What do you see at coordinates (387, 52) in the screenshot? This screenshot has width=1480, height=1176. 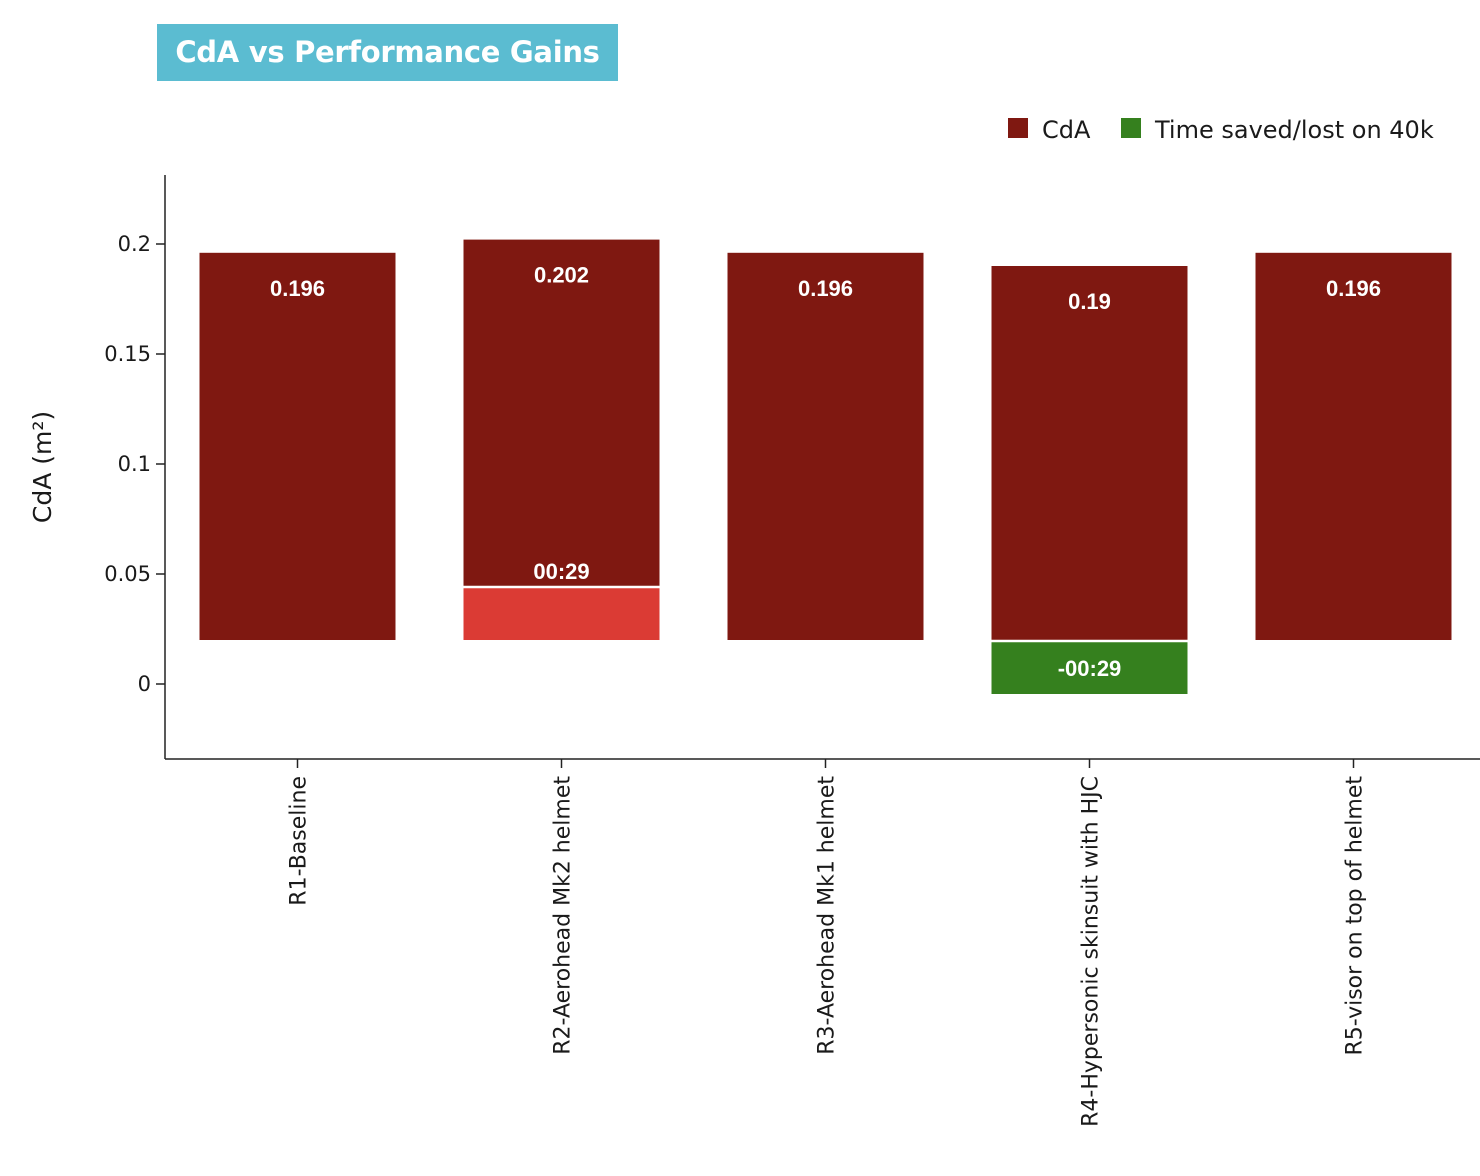 I see `chart-title: CdA vs Performance Gains` at bounding box center [387, 52].